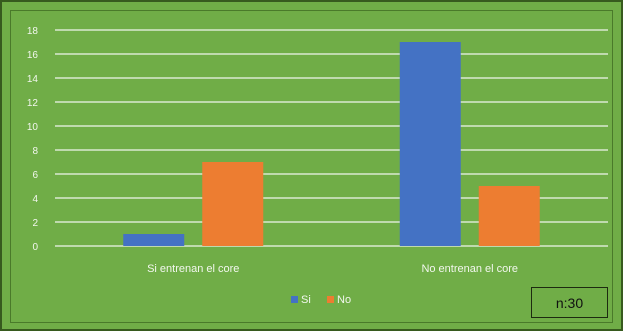 The width and height of the screenshot is (623, 331). I want to click on y-tick-label: 16, so click(33, 55).